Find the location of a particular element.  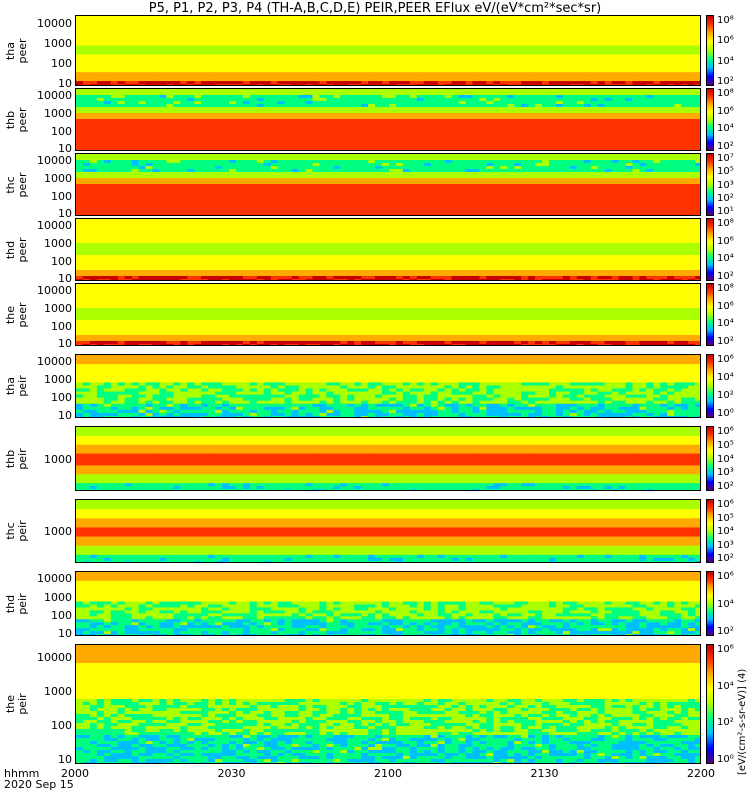

y-tick-label: 10 is located at coordinates (49, 83).